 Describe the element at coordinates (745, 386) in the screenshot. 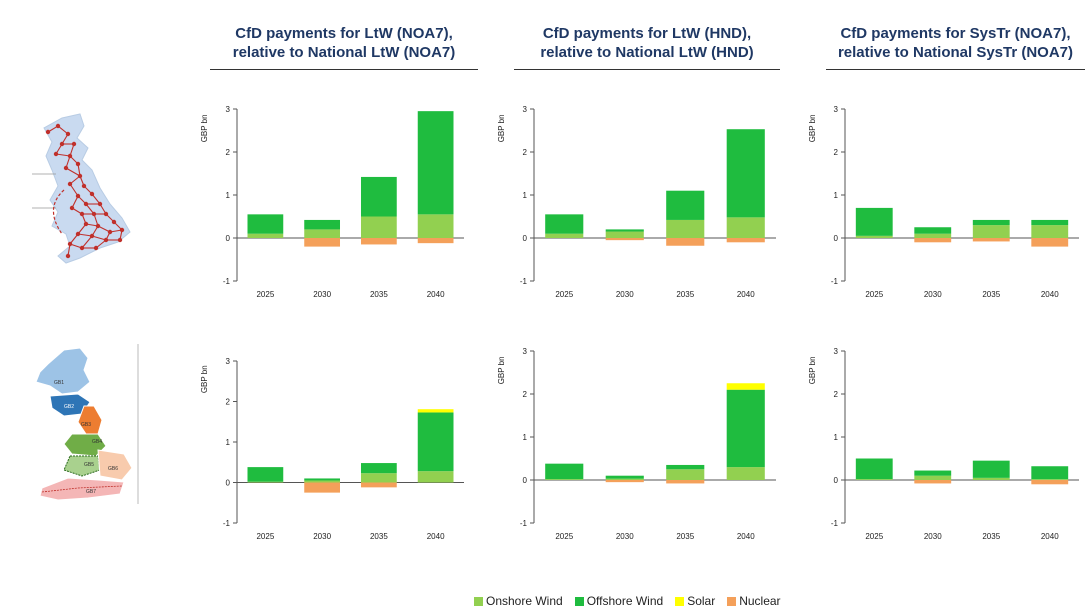

I see `bar-solar` at that location.